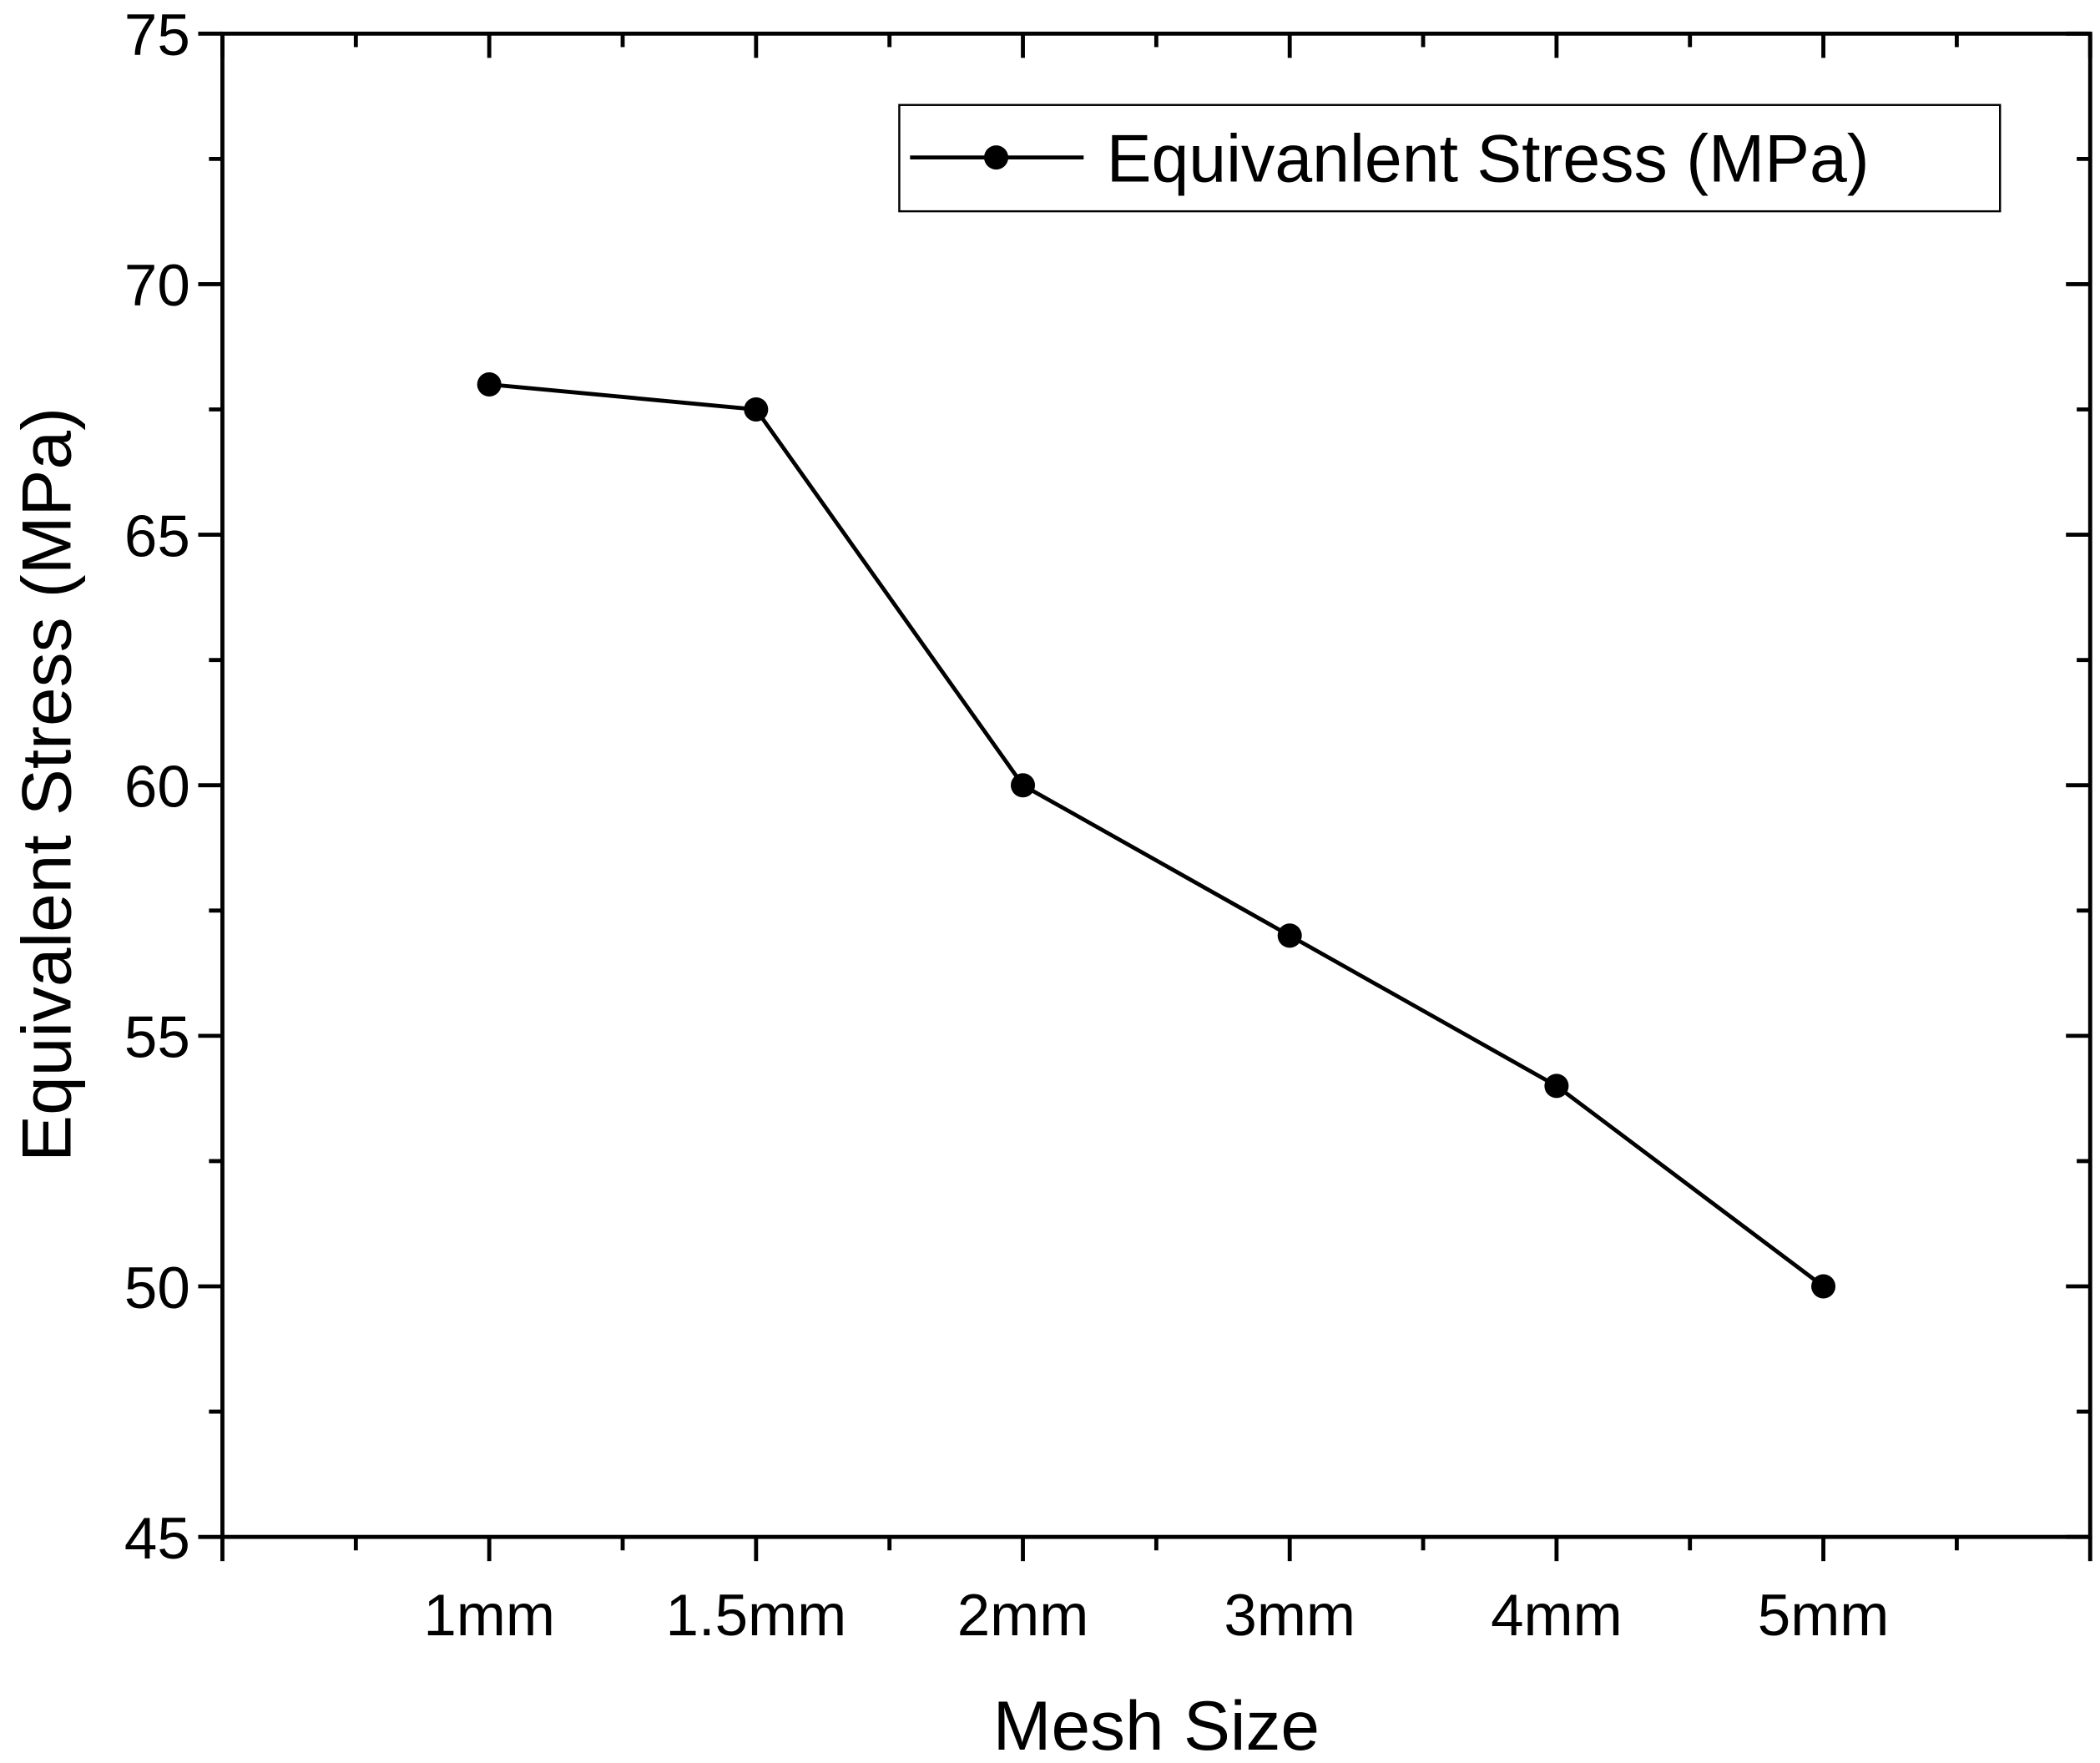 The image size is (2100, 1763). Describe the element at coordinates (157, 788) in the screenshot. I see `y-tick-label: 60` at that location.